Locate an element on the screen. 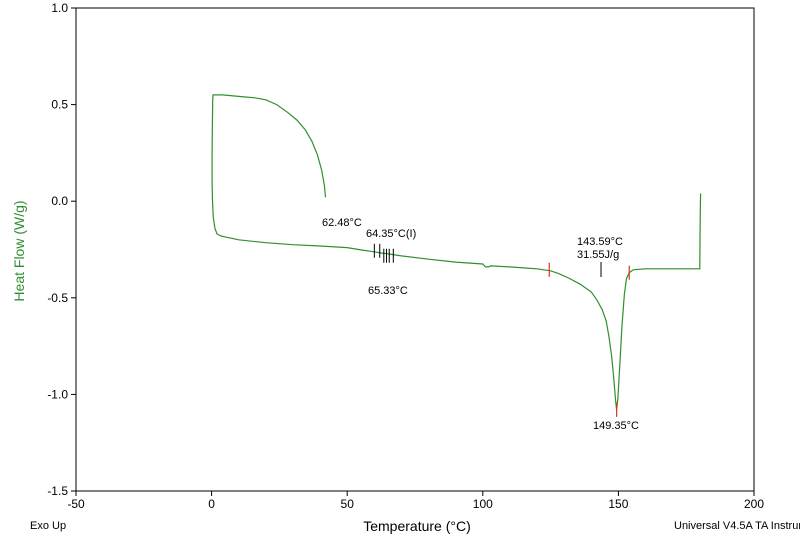 The height and width of the screenshot is (551, 800). x-tick-label: 0 is located at coordinates (211, 504).